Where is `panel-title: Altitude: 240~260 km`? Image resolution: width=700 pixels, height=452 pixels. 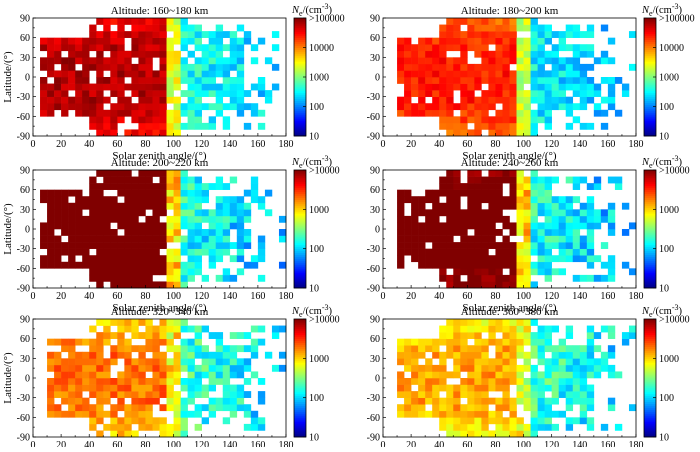
panel-title: Altitude: 240~260 km is located at coordinates (510, 163).